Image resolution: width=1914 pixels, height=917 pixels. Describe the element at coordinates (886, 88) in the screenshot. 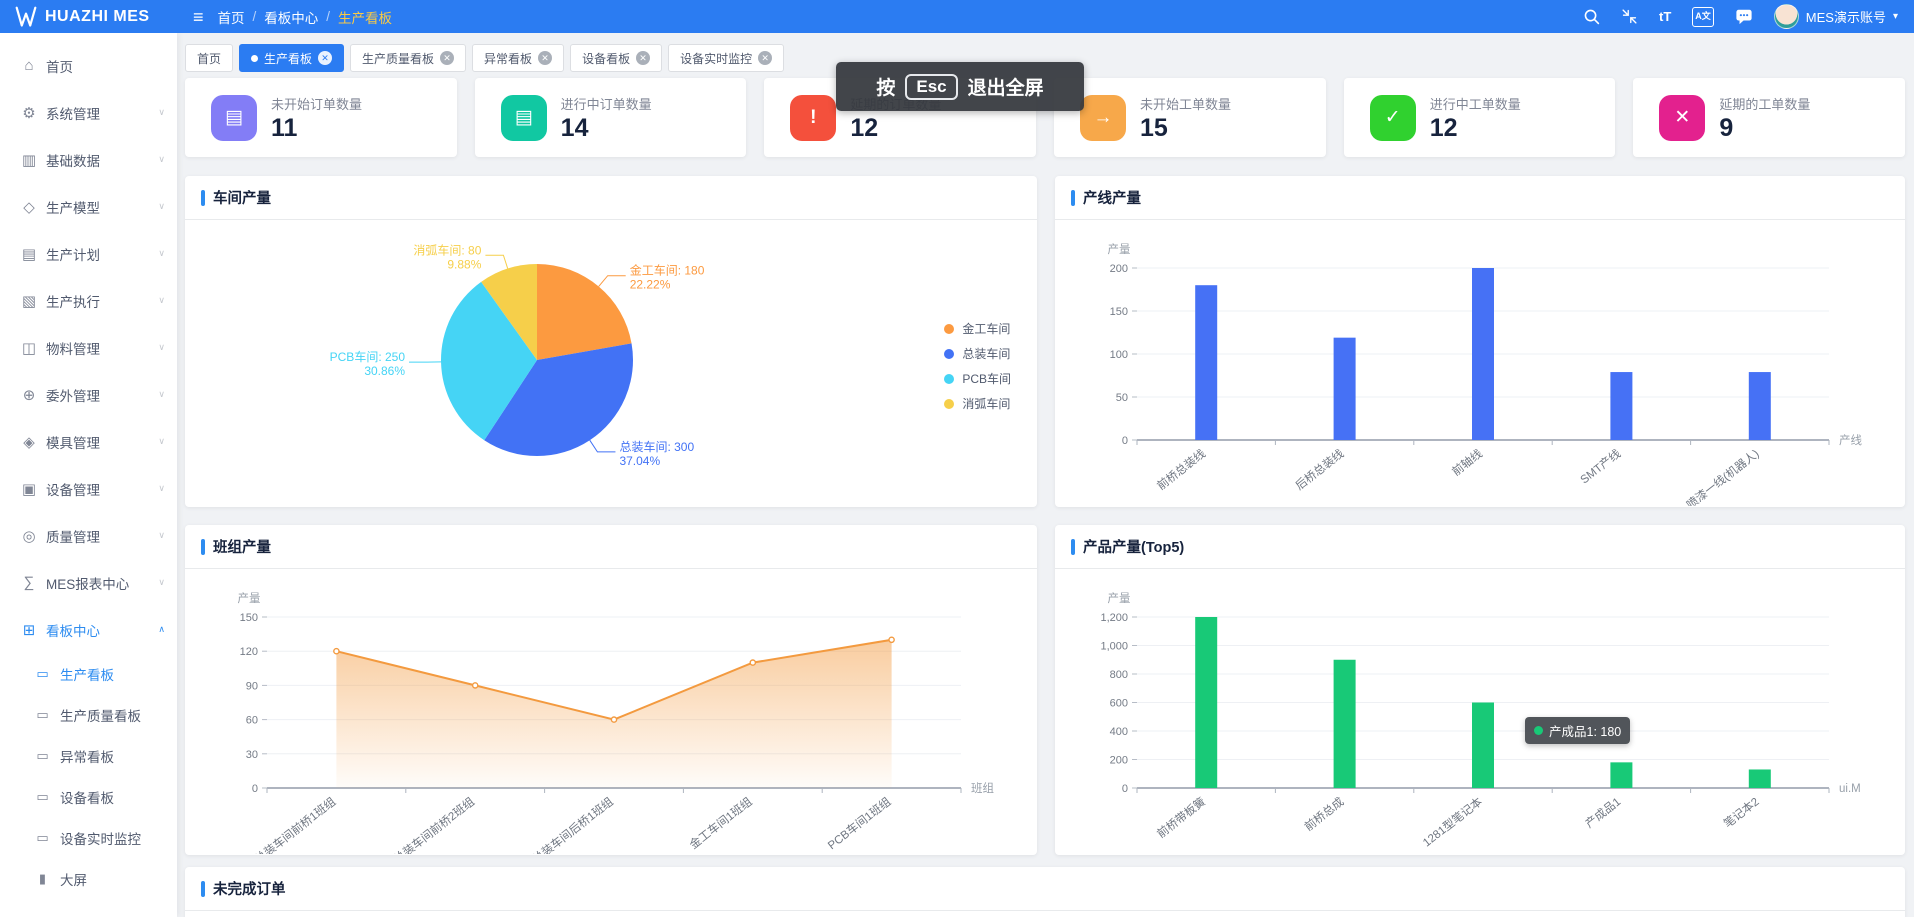

I see `toast-prefix: 按` at that location.